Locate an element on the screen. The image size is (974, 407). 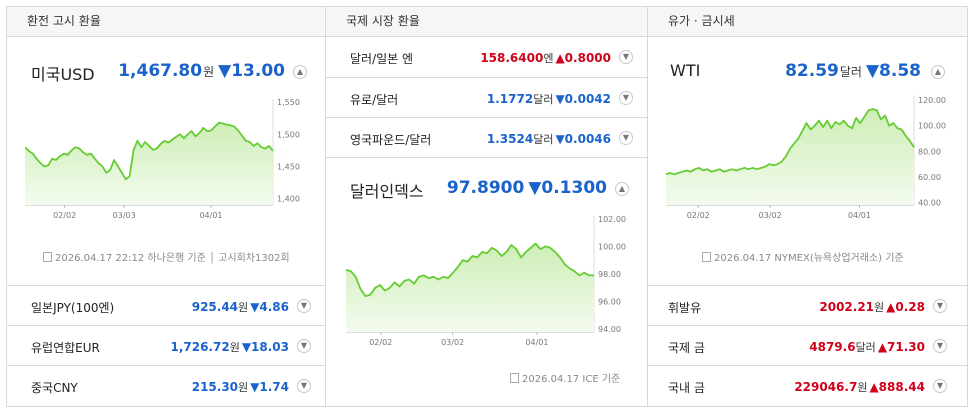
y-tick-label: 102.00 is located at coordinates (612, 219).